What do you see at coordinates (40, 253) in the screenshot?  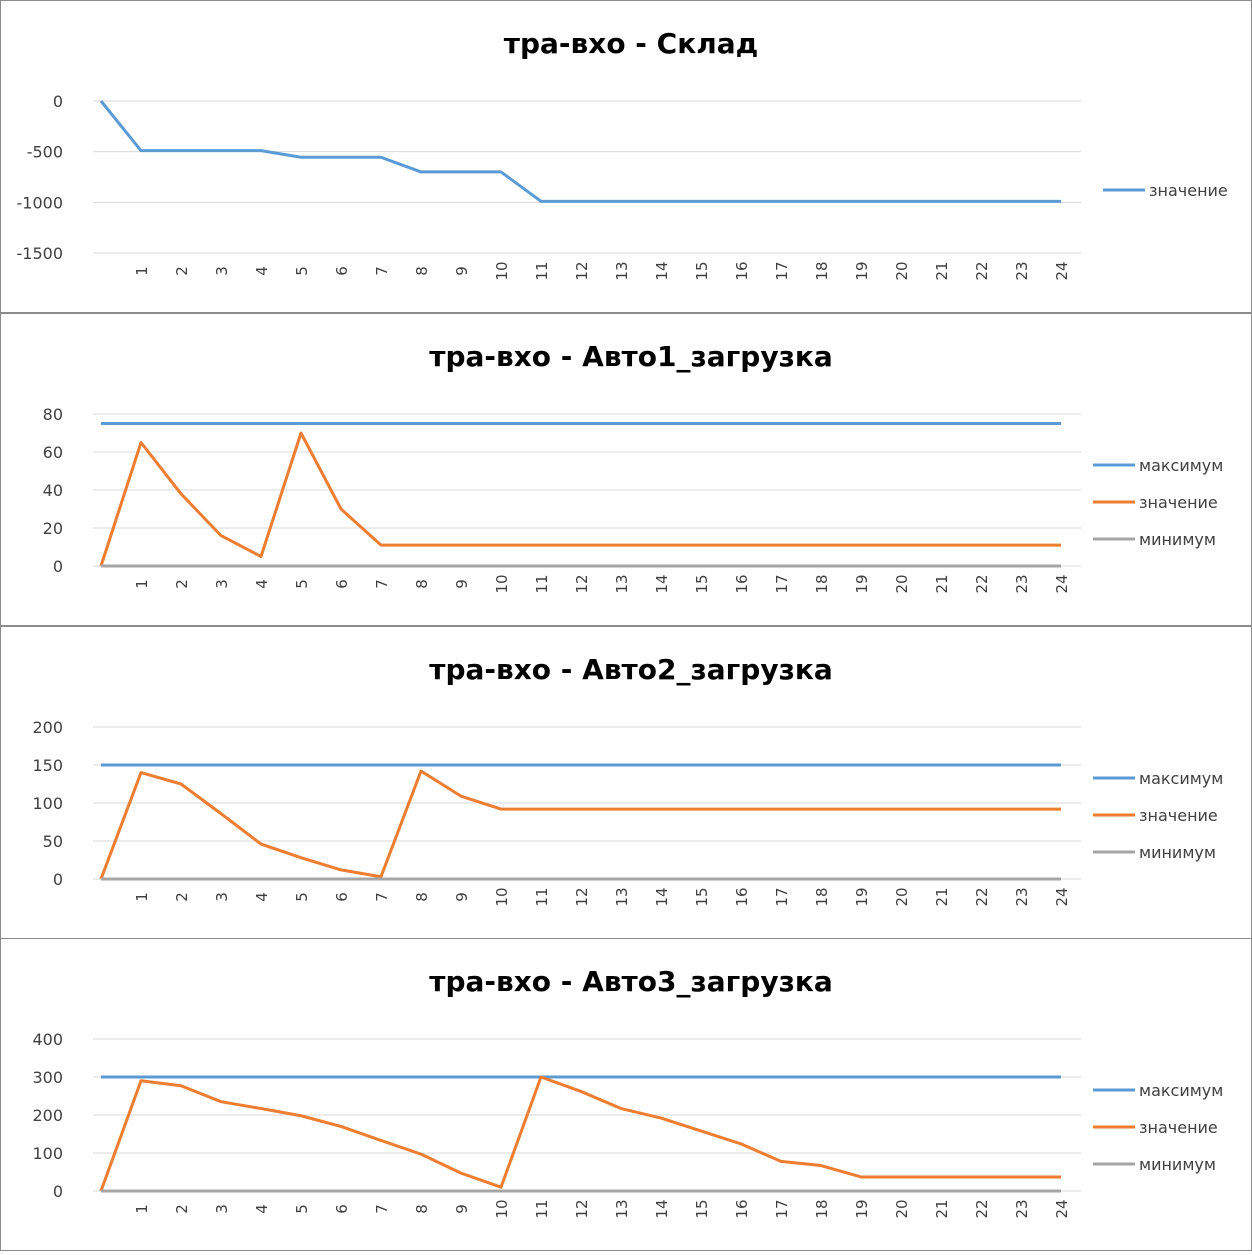 I see `y-tick-label: -1500` at bounding box center [40, 253].